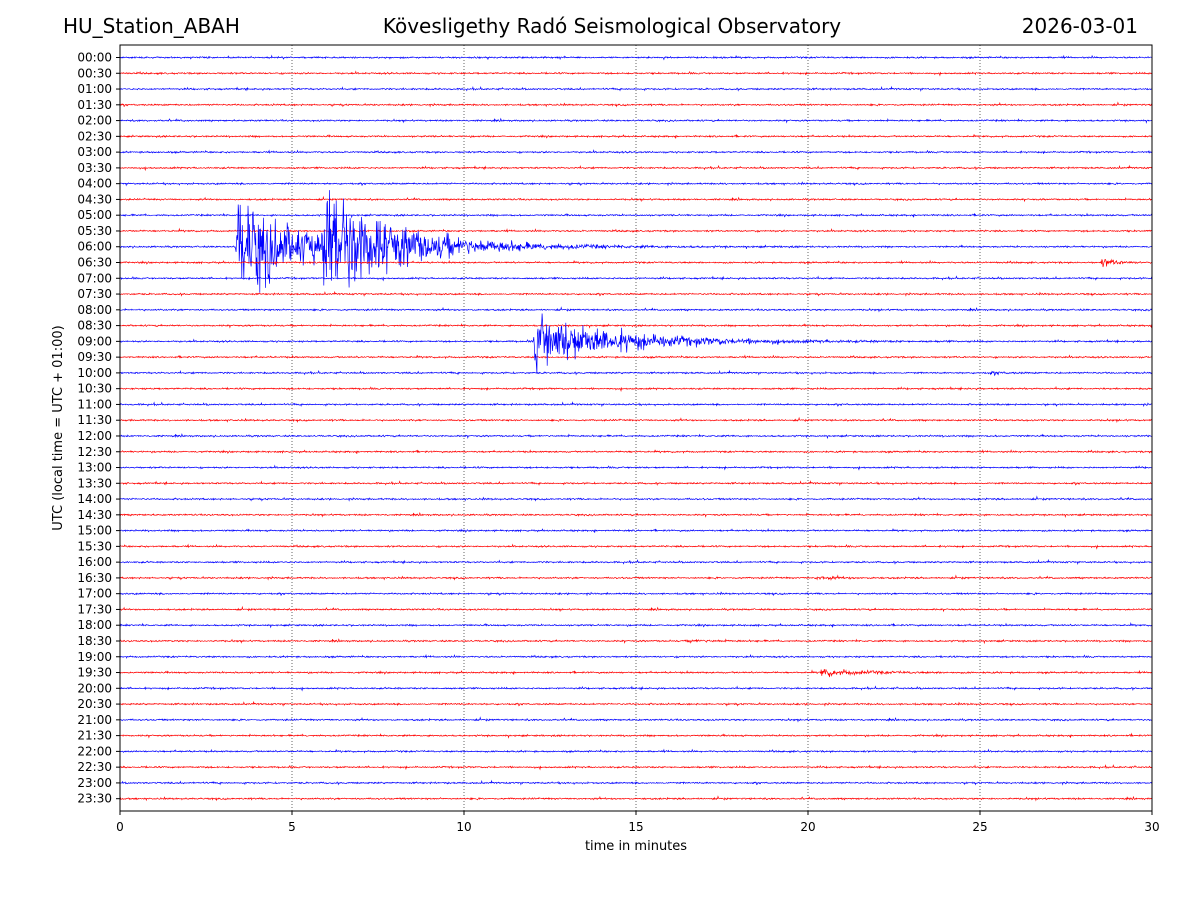 The image size is (1200, 900). I want to click on trace-04:00, so click(636, 184).